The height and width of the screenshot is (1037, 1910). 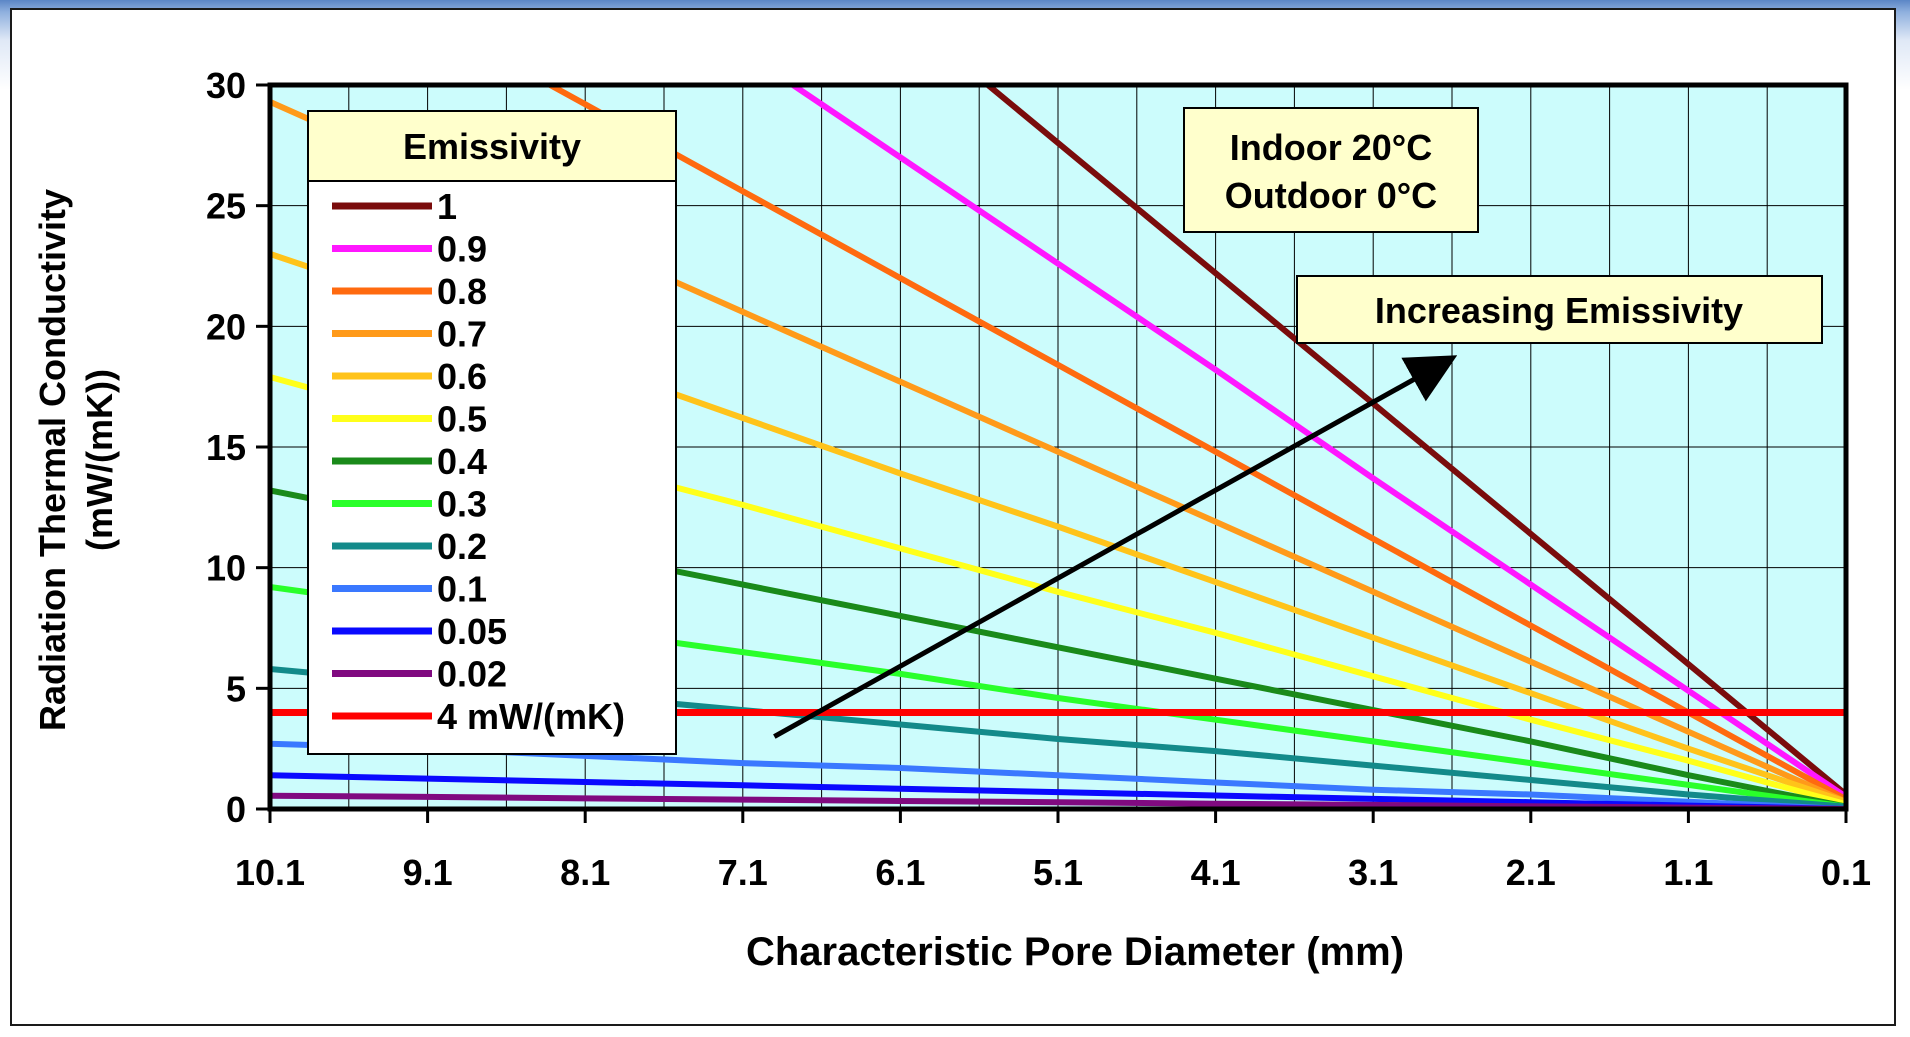 I want to click on y-tick-label: 15, so click(x=226, y=447).